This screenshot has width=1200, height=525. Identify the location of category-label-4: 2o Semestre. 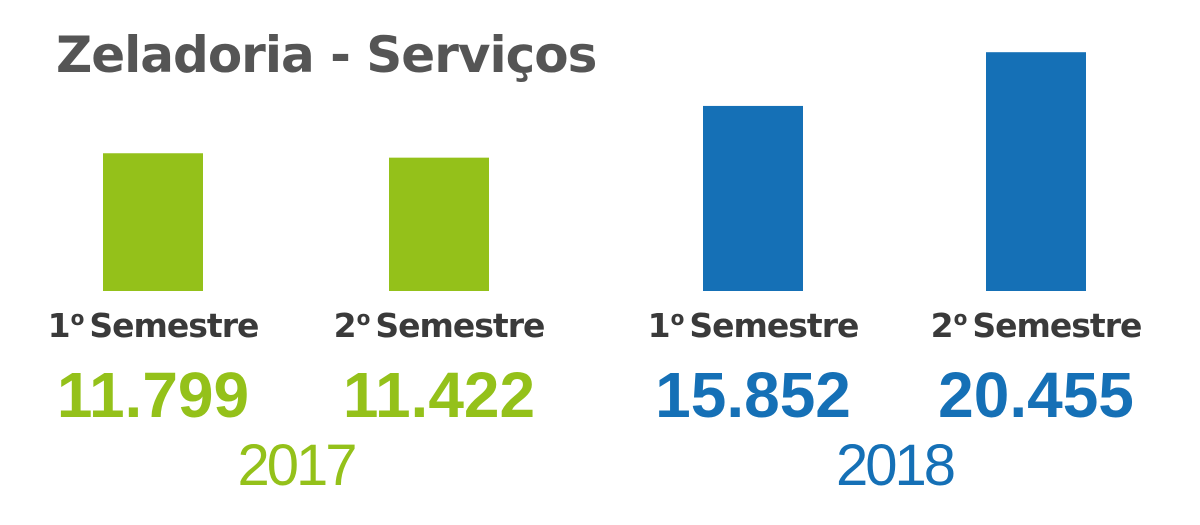
(1036, 325).